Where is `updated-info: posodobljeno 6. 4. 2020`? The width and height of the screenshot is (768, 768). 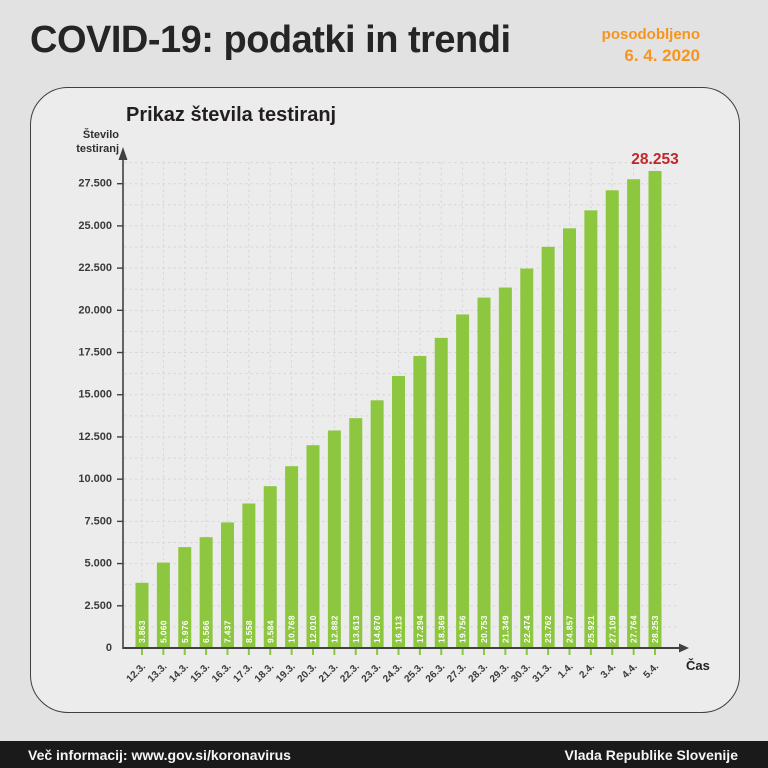
updated-info: posodobljeno 6. 4. 2020 is located at coordinates (651, 46).